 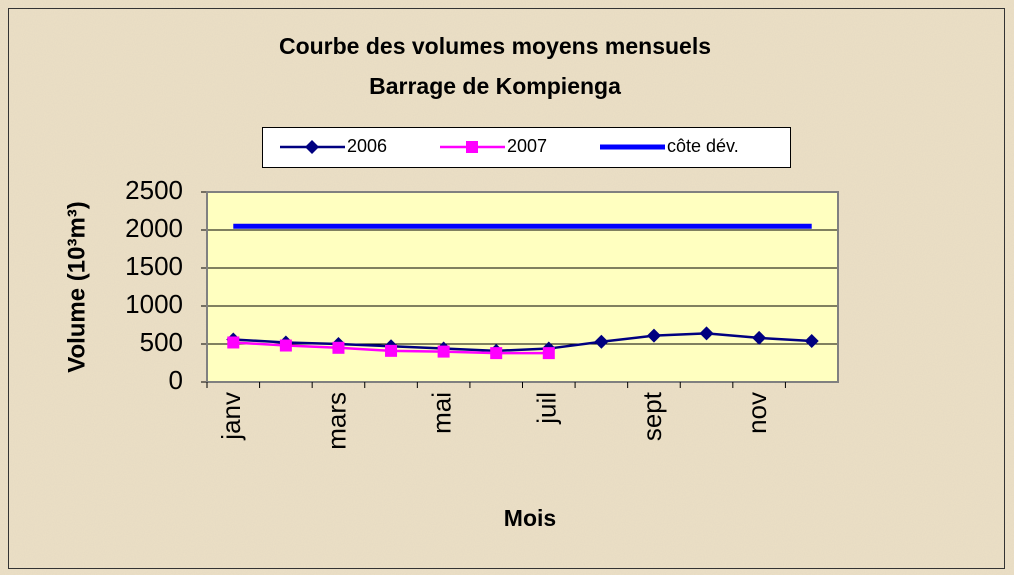 What do you see at coordinates (154, 228) in the screenshot?
I see `y-tick-label: 2000` at bounding box center [154, 228].